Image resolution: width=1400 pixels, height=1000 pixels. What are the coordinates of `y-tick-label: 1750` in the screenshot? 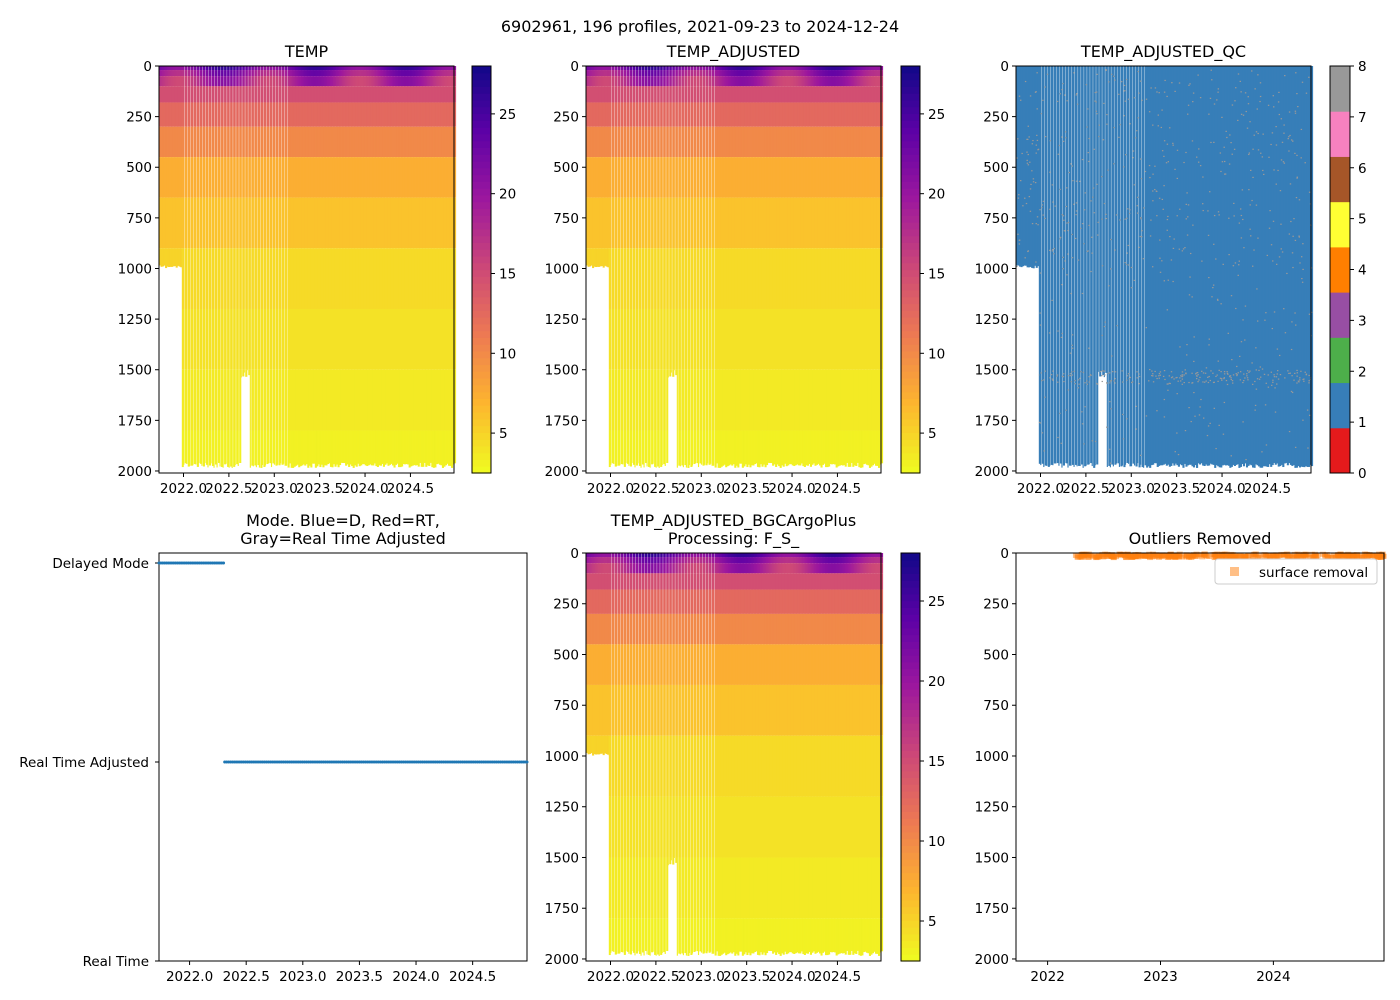 It's located at (562, 421).